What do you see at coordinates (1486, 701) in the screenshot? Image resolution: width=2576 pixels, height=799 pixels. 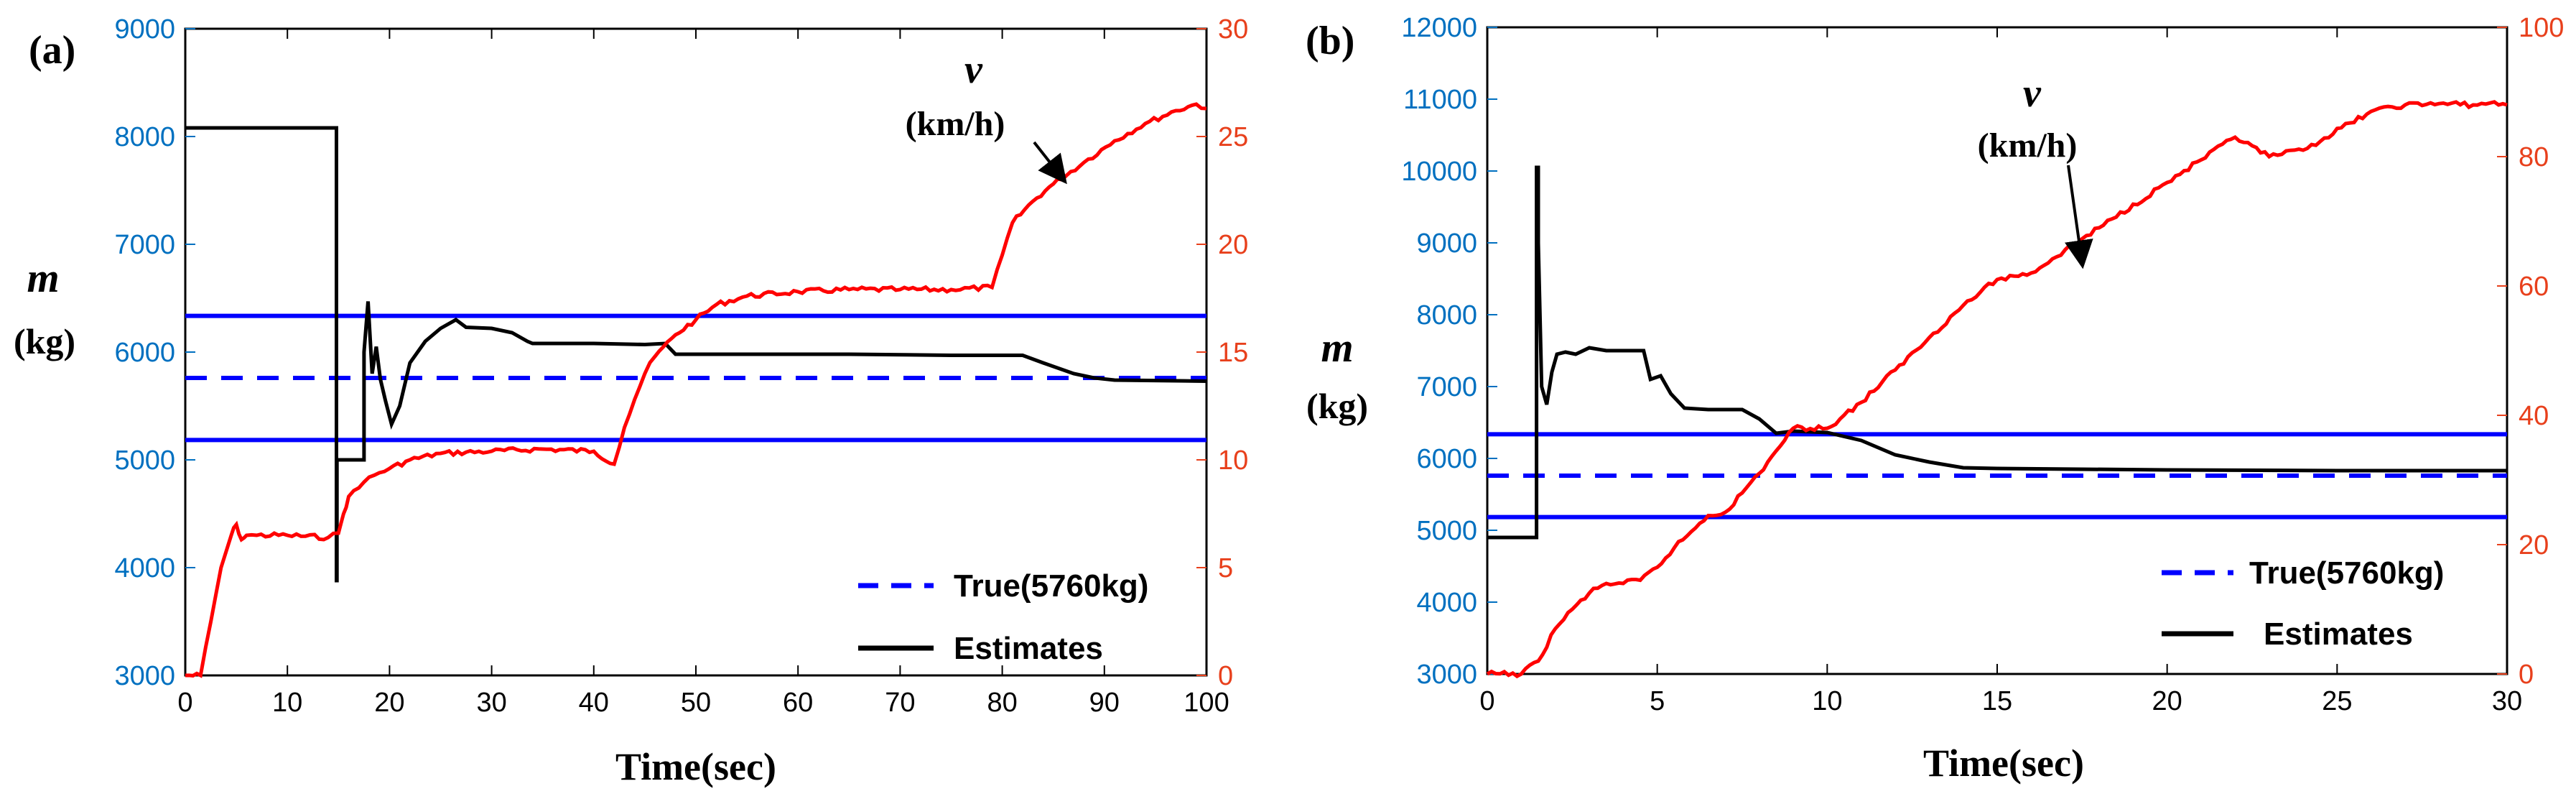 I see `panel-b-x-tick-label: 0` at bounding box center [1486, 701].